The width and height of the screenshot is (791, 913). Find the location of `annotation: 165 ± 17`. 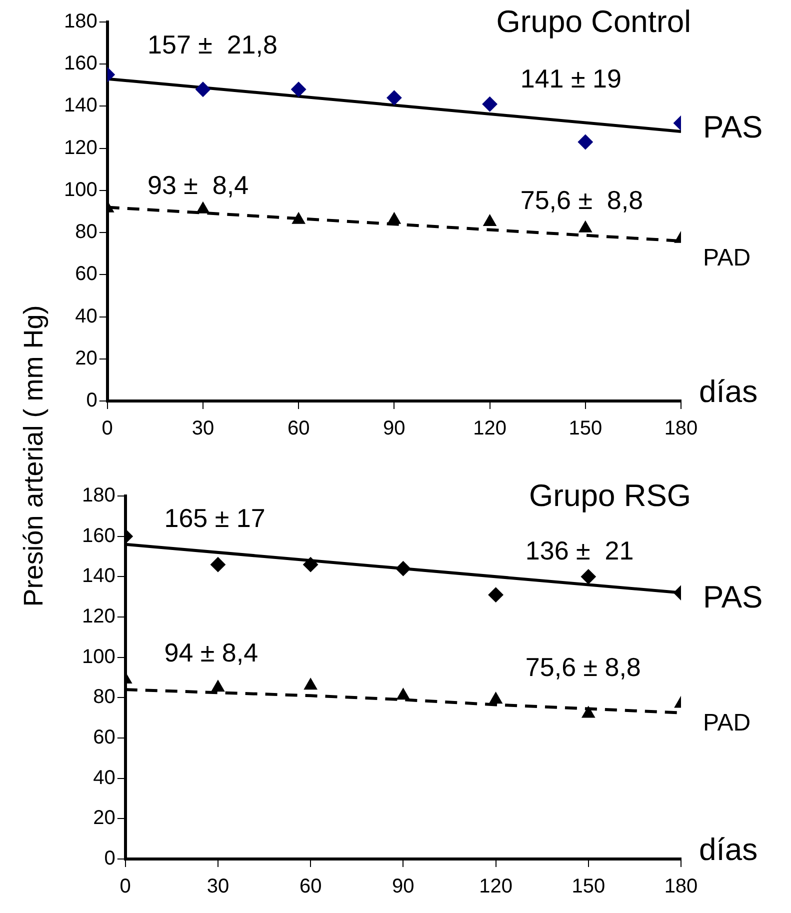

annotation: 165 ± 17 is located at coordinates (215, 518).